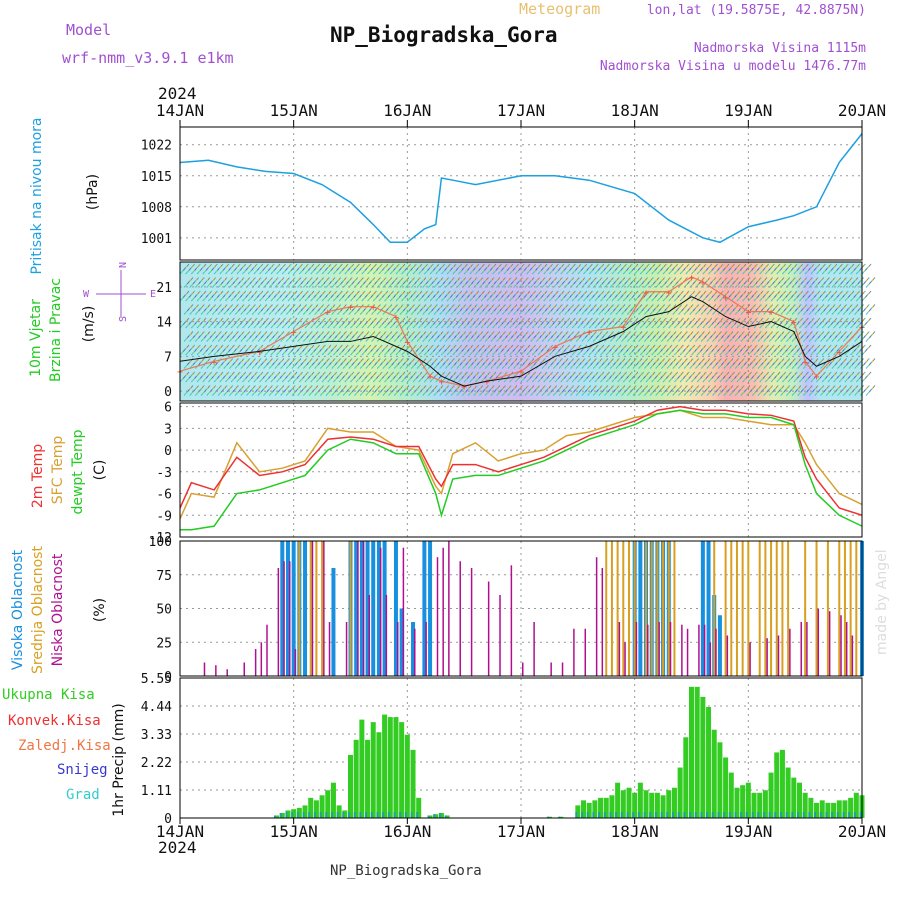 This screenshot has width=900, height=900. I want to click on wind-panel-name-1: 10m Vjetar, so click(36, 338).